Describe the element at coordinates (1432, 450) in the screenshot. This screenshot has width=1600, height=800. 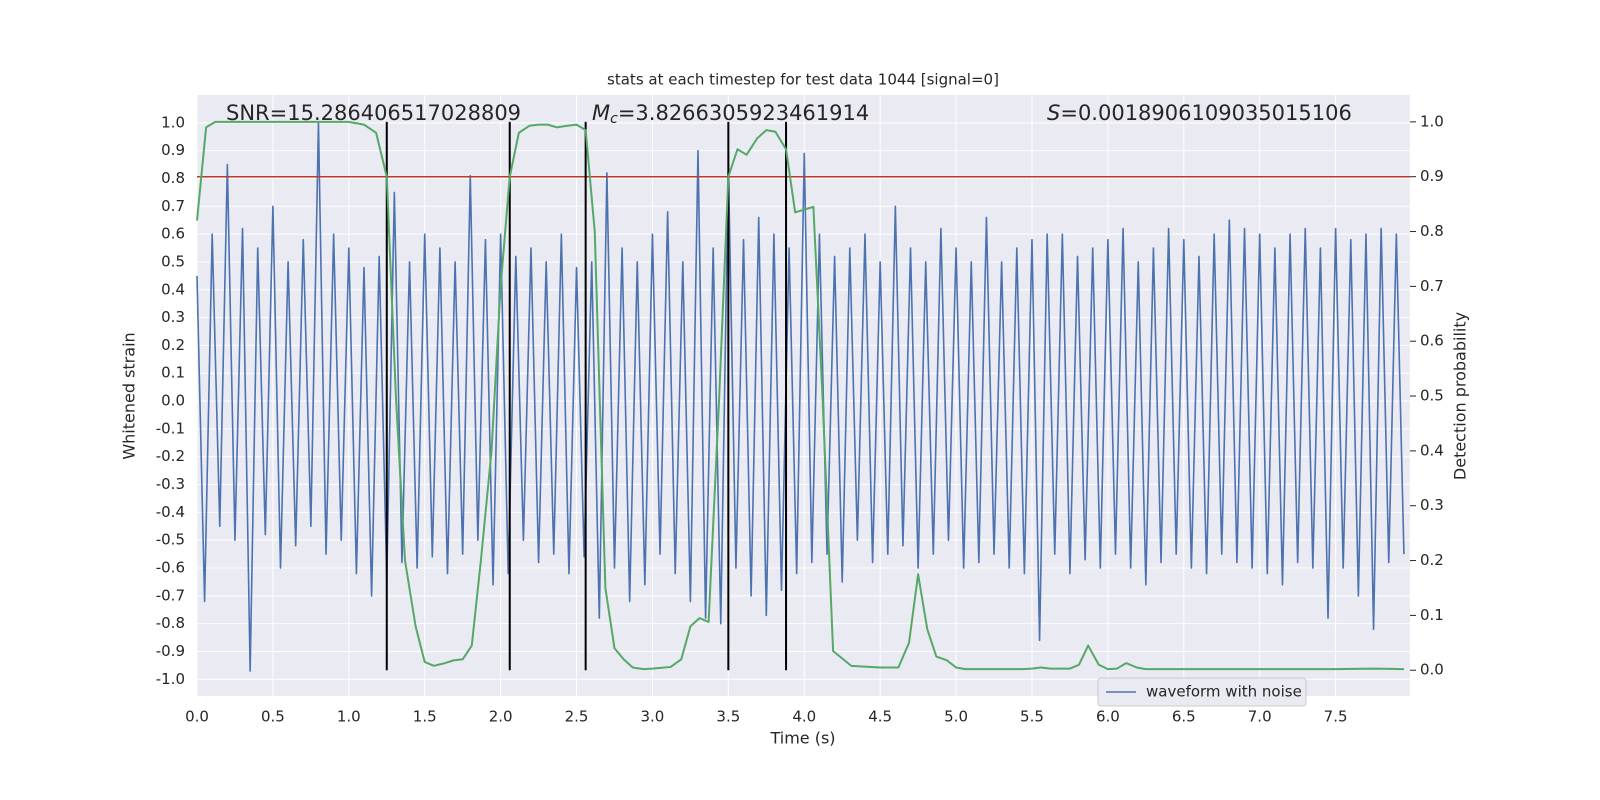
I see `y2-tick-label: 0.4` at that location.